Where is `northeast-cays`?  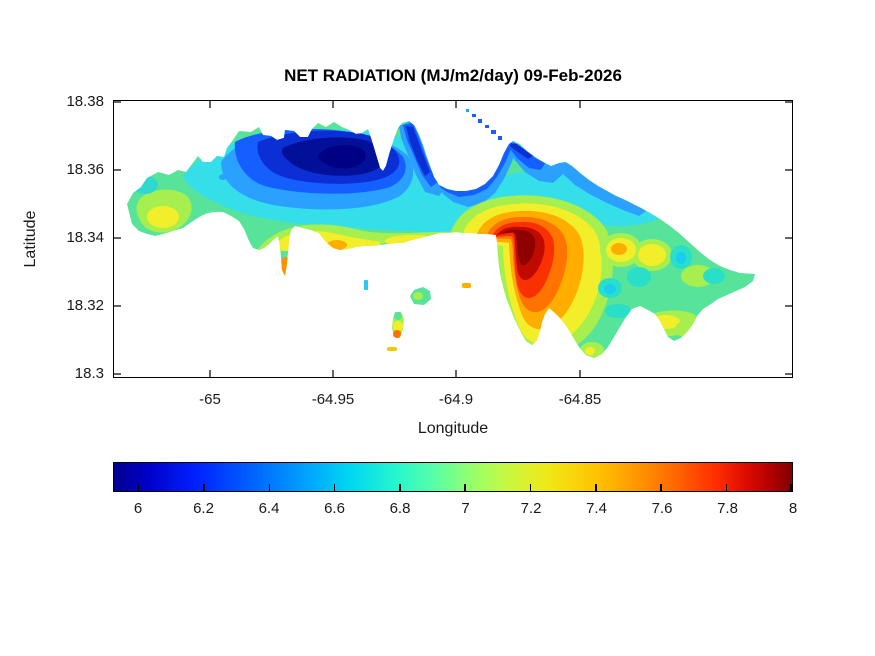
northeast-cays is located at coordinates (484, 124).